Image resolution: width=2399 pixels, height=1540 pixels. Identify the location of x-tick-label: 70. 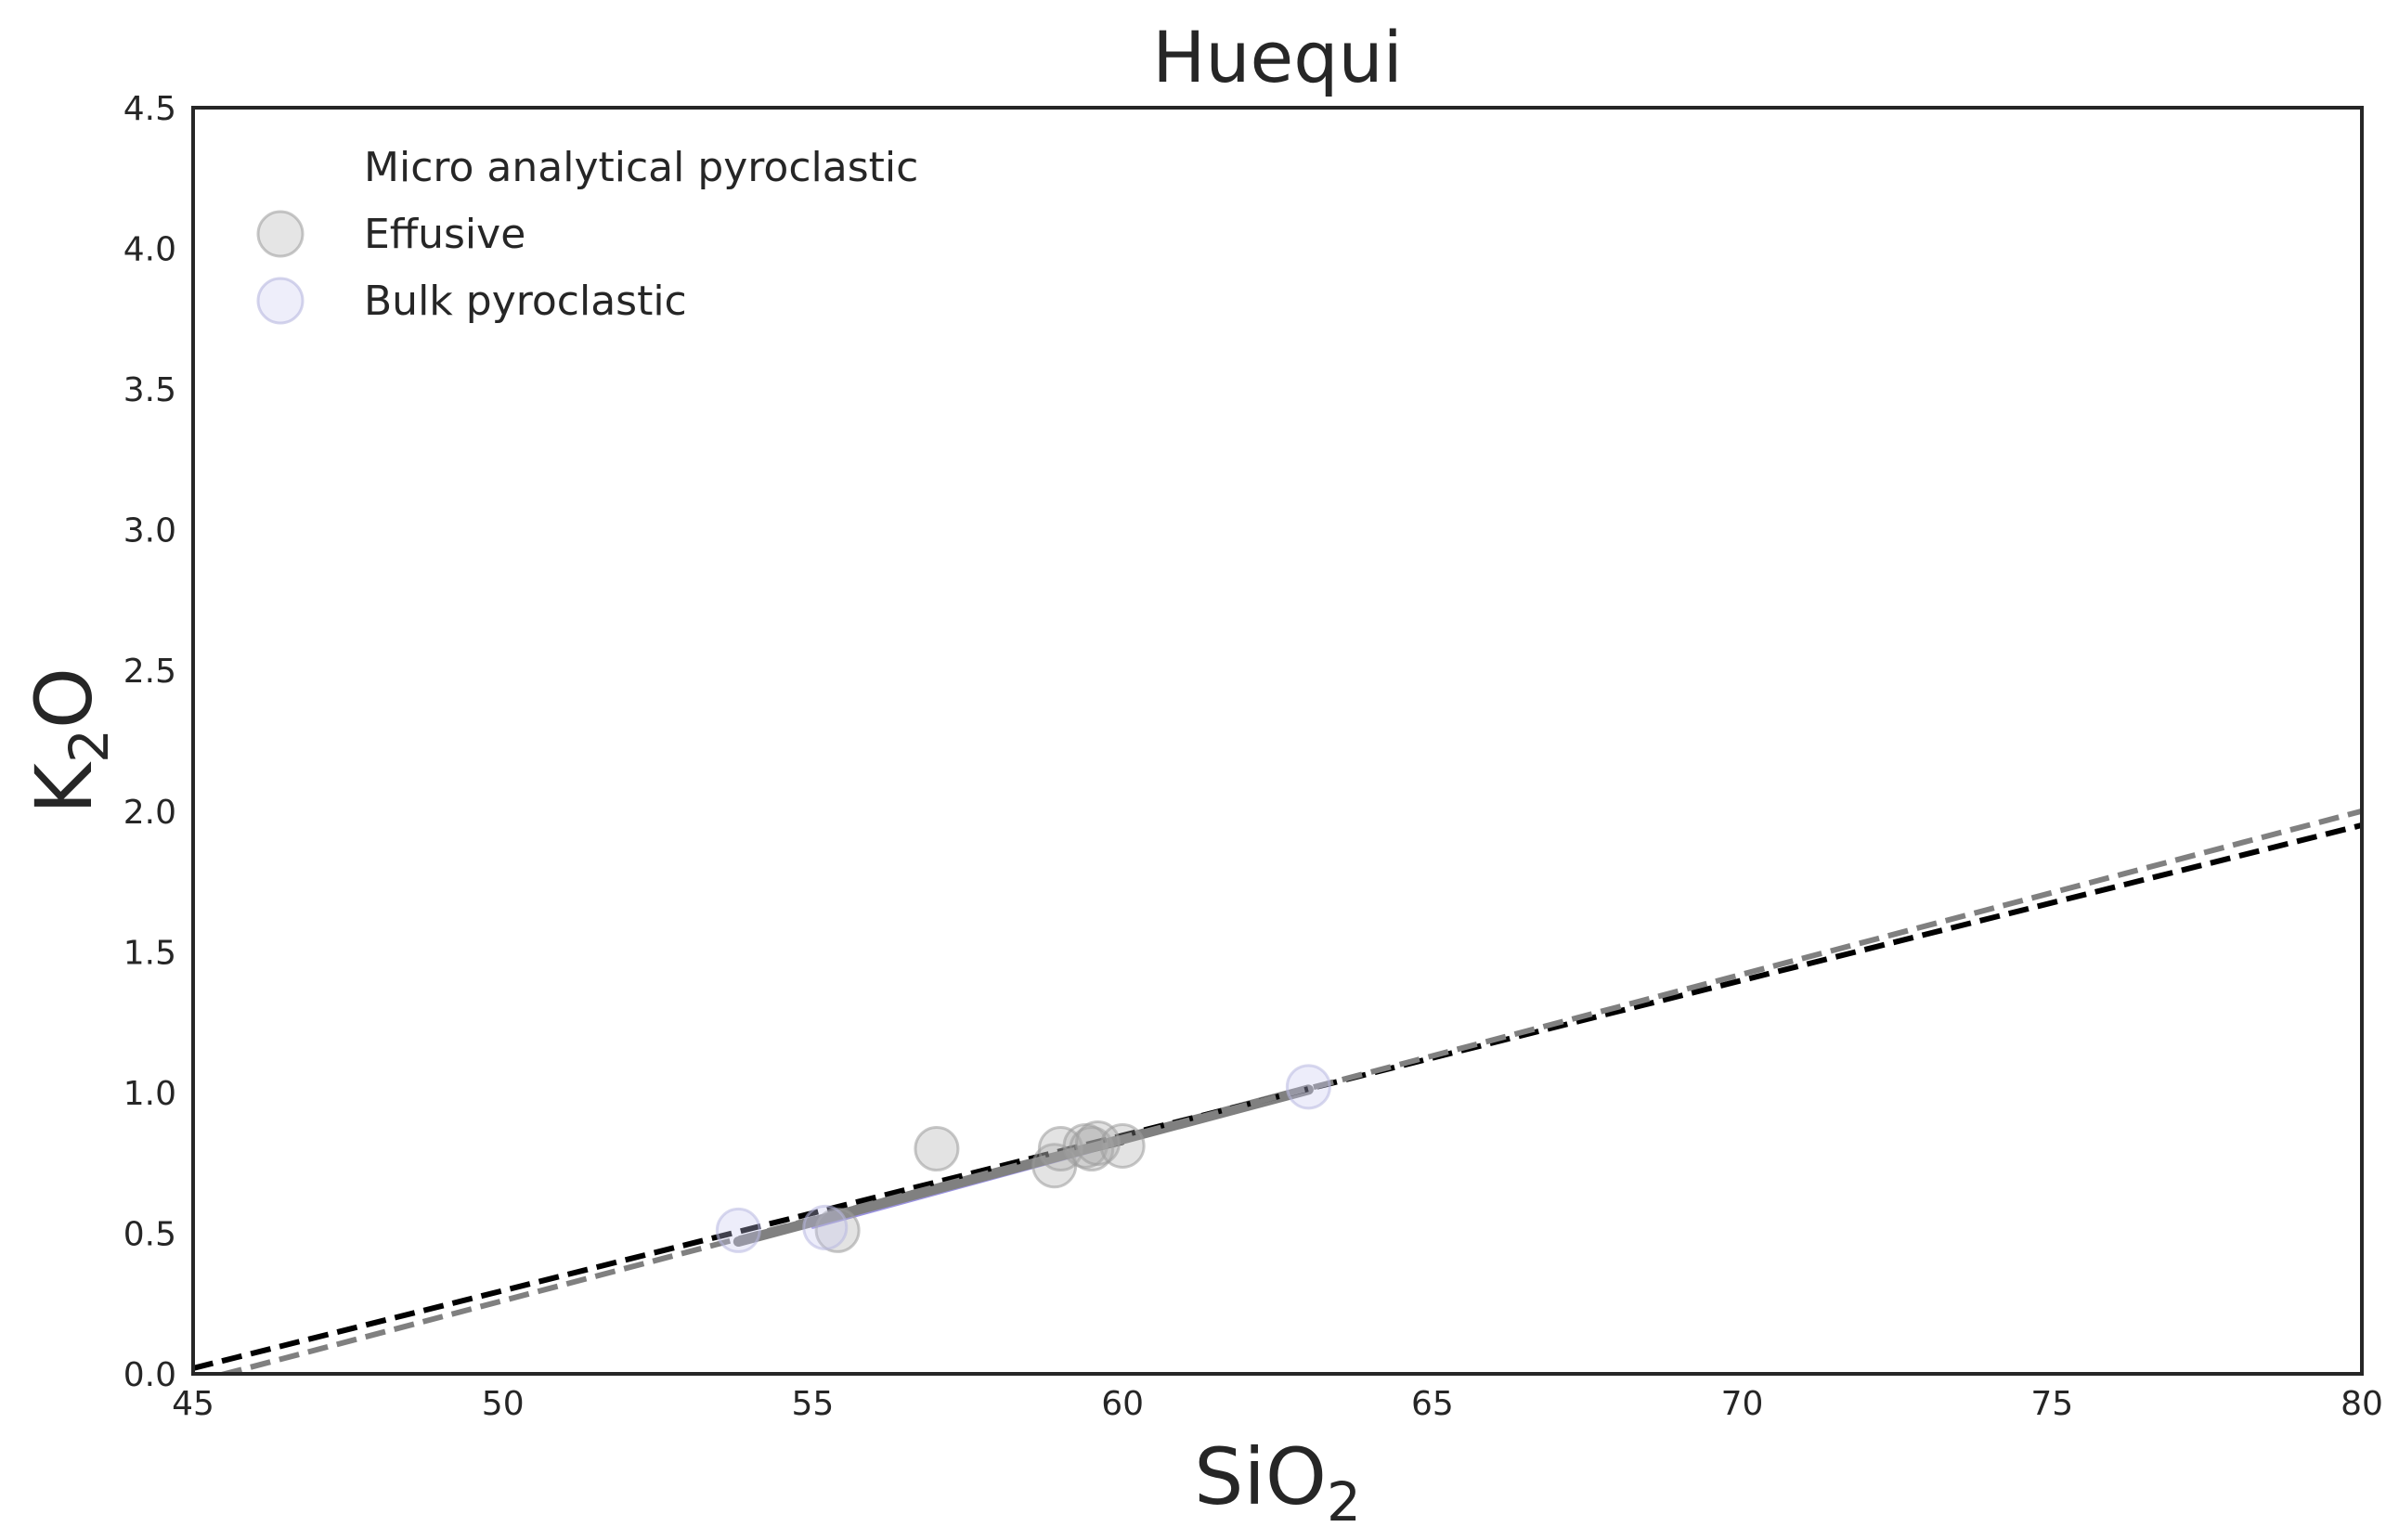
(1742, 1404).